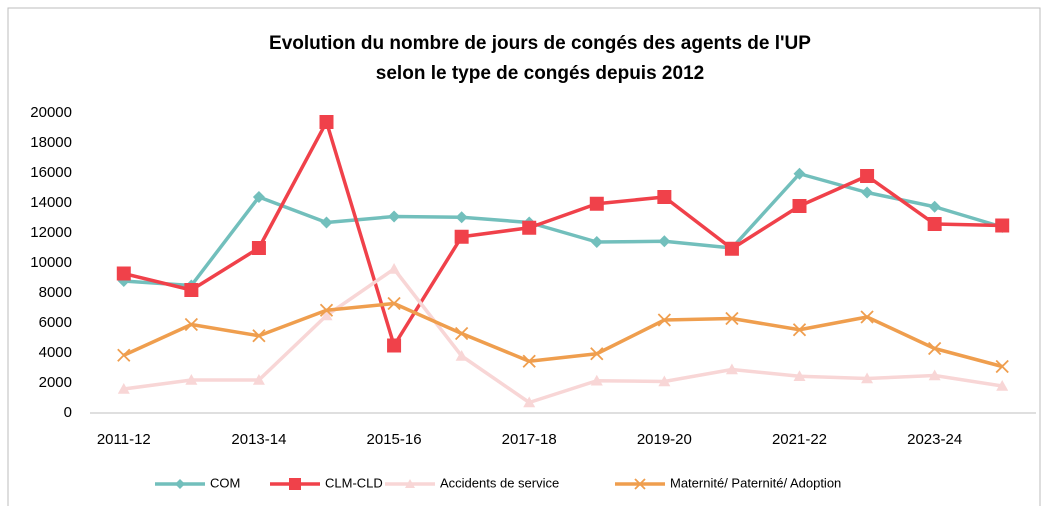 This screenshot has width=1048, height=506. I want to click on x-tick-label: 2021-22, so click(799, 439).